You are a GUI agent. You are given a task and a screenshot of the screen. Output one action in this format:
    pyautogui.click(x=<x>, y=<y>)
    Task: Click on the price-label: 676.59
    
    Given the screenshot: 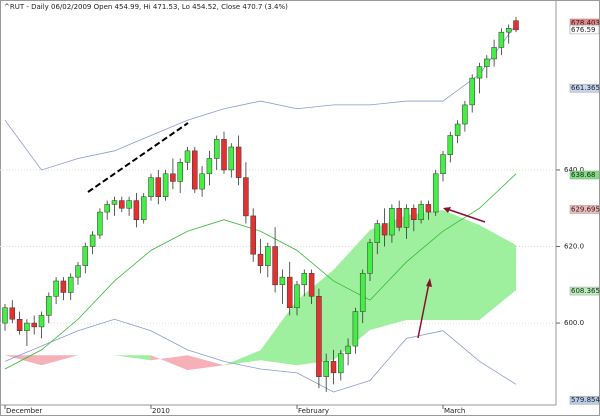 What is the action you would take?
    pyautogui.click(x=583, y=30)
    